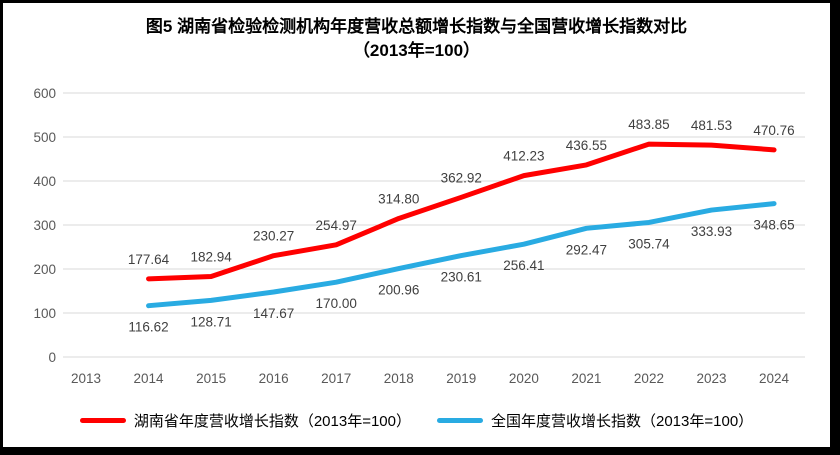 The height and width of the screenshot is (455, 840). I want to click on legend-line-swatch-blue, so click(460, 420).